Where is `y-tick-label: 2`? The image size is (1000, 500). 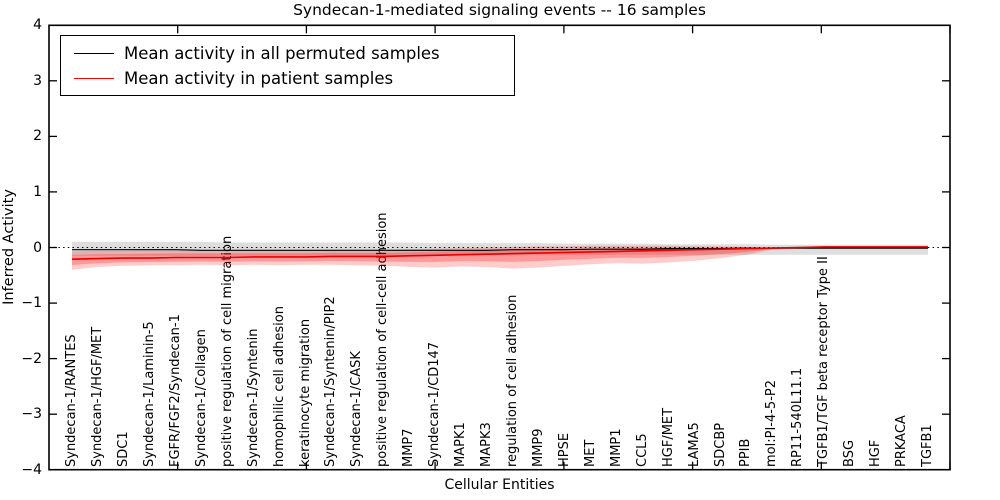 y-tick-label: 2 is located at coordinates (37, 136).